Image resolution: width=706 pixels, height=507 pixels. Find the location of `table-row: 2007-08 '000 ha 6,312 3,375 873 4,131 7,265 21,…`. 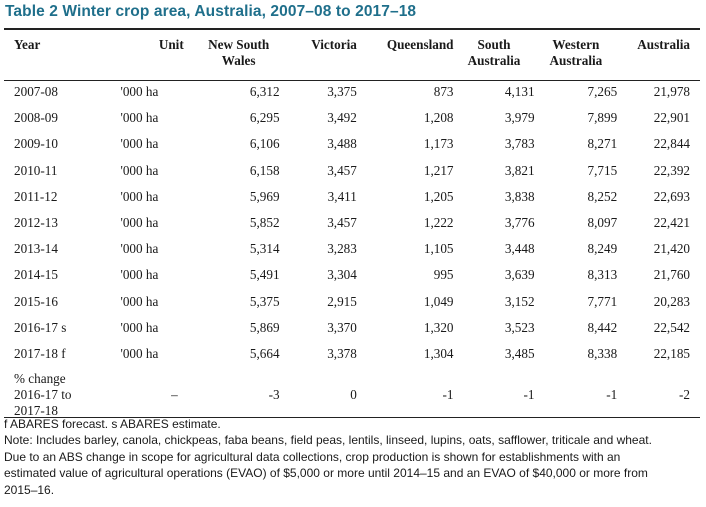

table-row: 2007-08 '000 ha 6,312 3,375 873 4,131 7,265 21,… is located at coordinates (352, 92).